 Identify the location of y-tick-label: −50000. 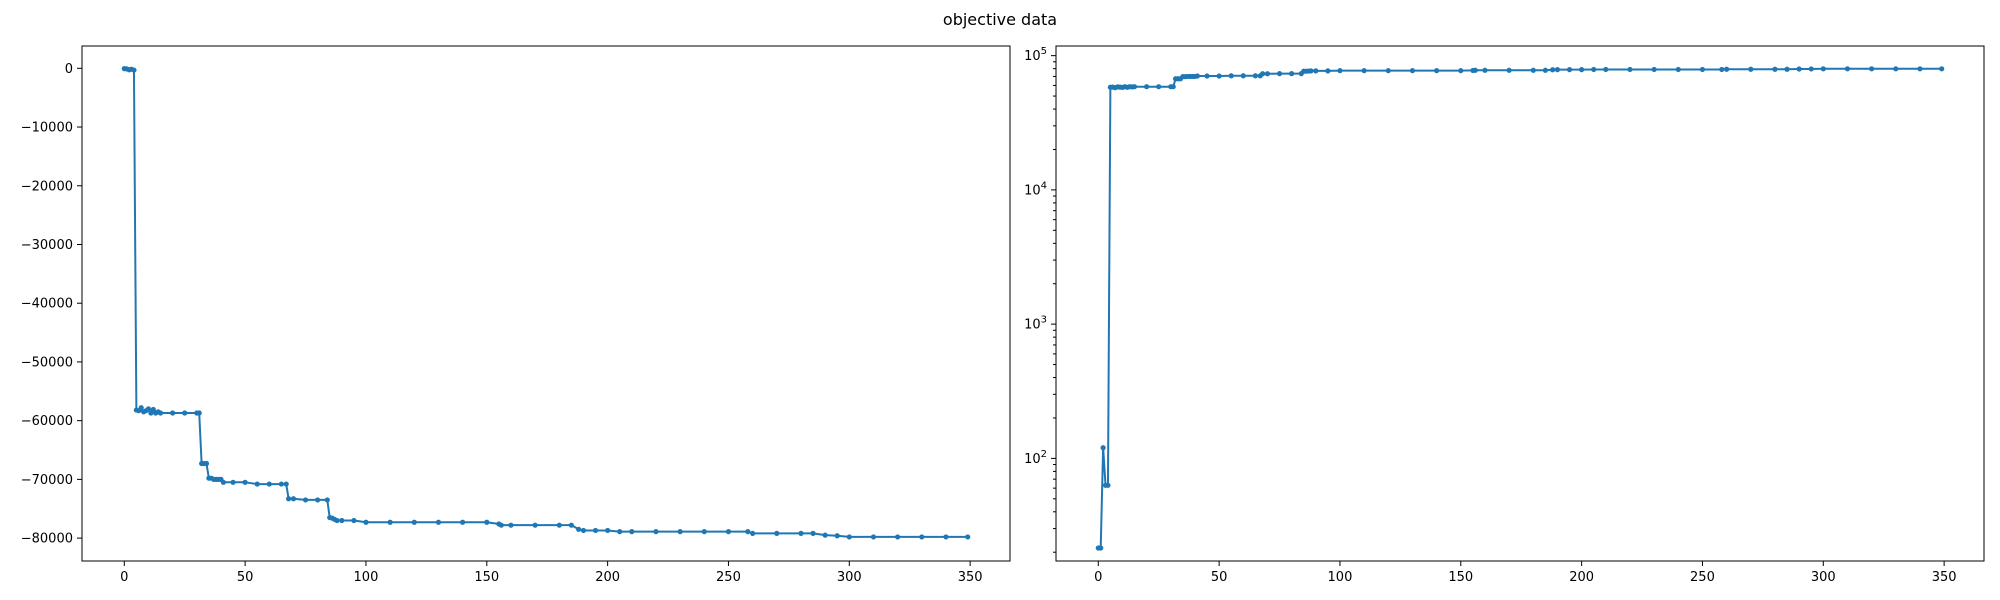
(47, 362).